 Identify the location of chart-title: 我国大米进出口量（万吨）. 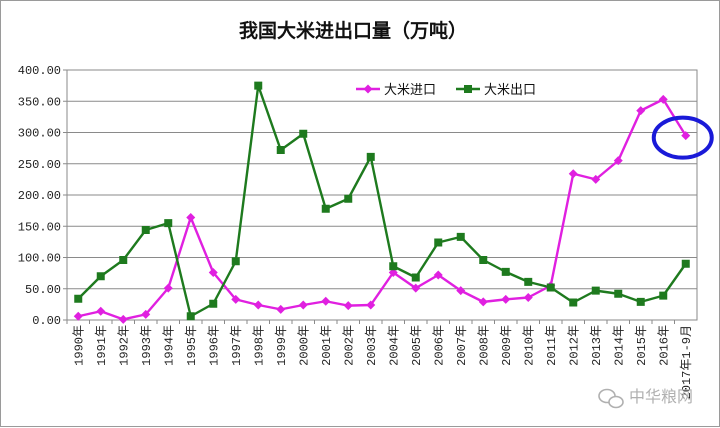
(353, 30).